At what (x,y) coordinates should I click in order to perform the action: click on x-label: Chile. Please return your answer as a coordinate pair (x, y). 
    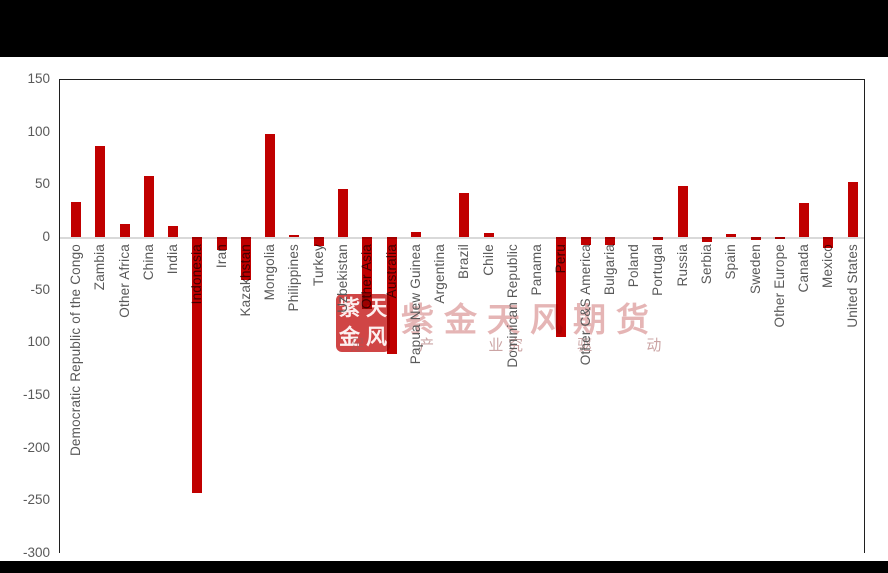
    Looking at the image, I should click on (488, 260).